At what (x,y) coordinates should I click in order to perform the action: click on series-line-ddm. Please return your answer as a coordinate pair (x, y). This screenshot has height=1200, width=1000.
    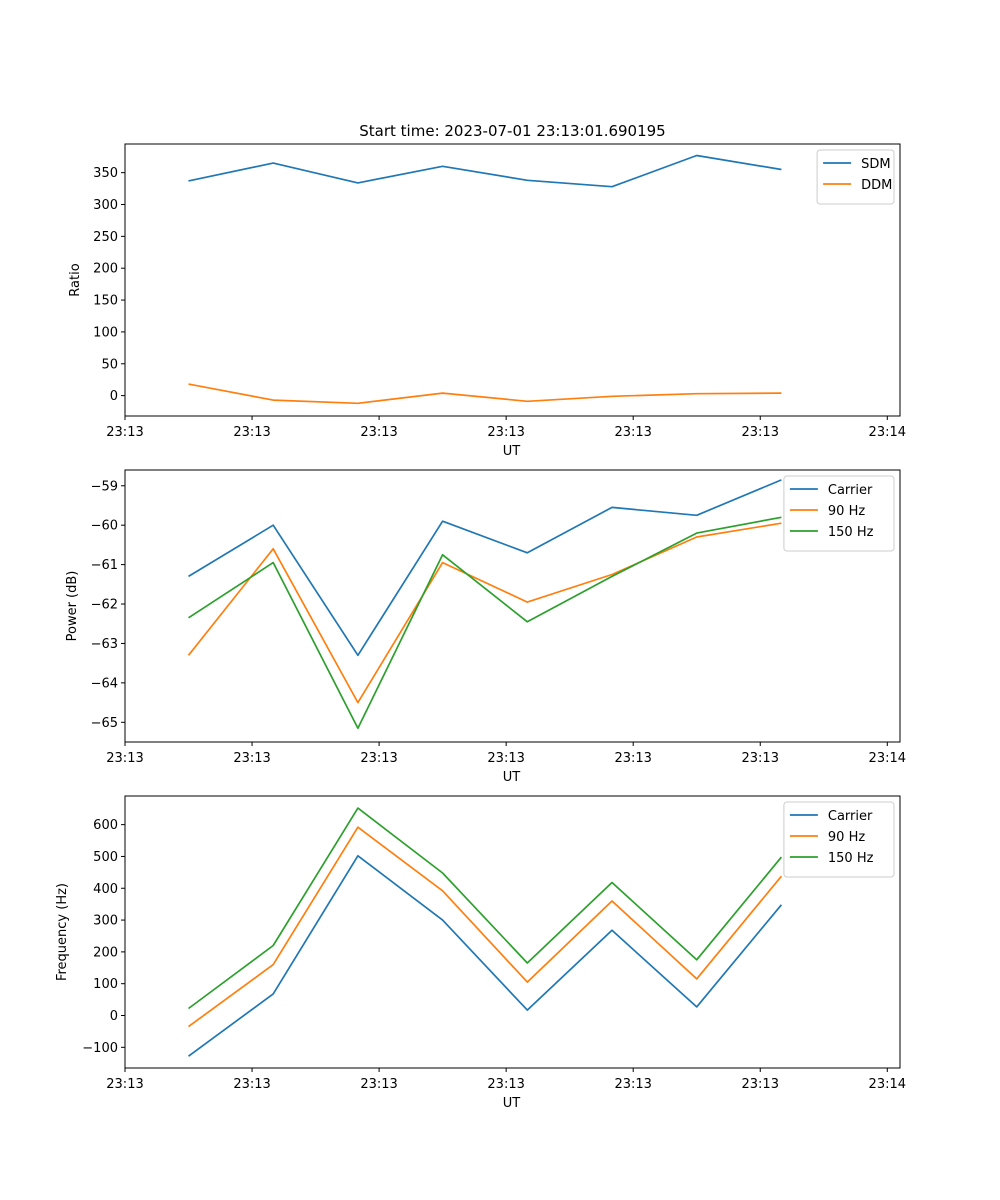
    Looking at the image, I should click on (485, 394).